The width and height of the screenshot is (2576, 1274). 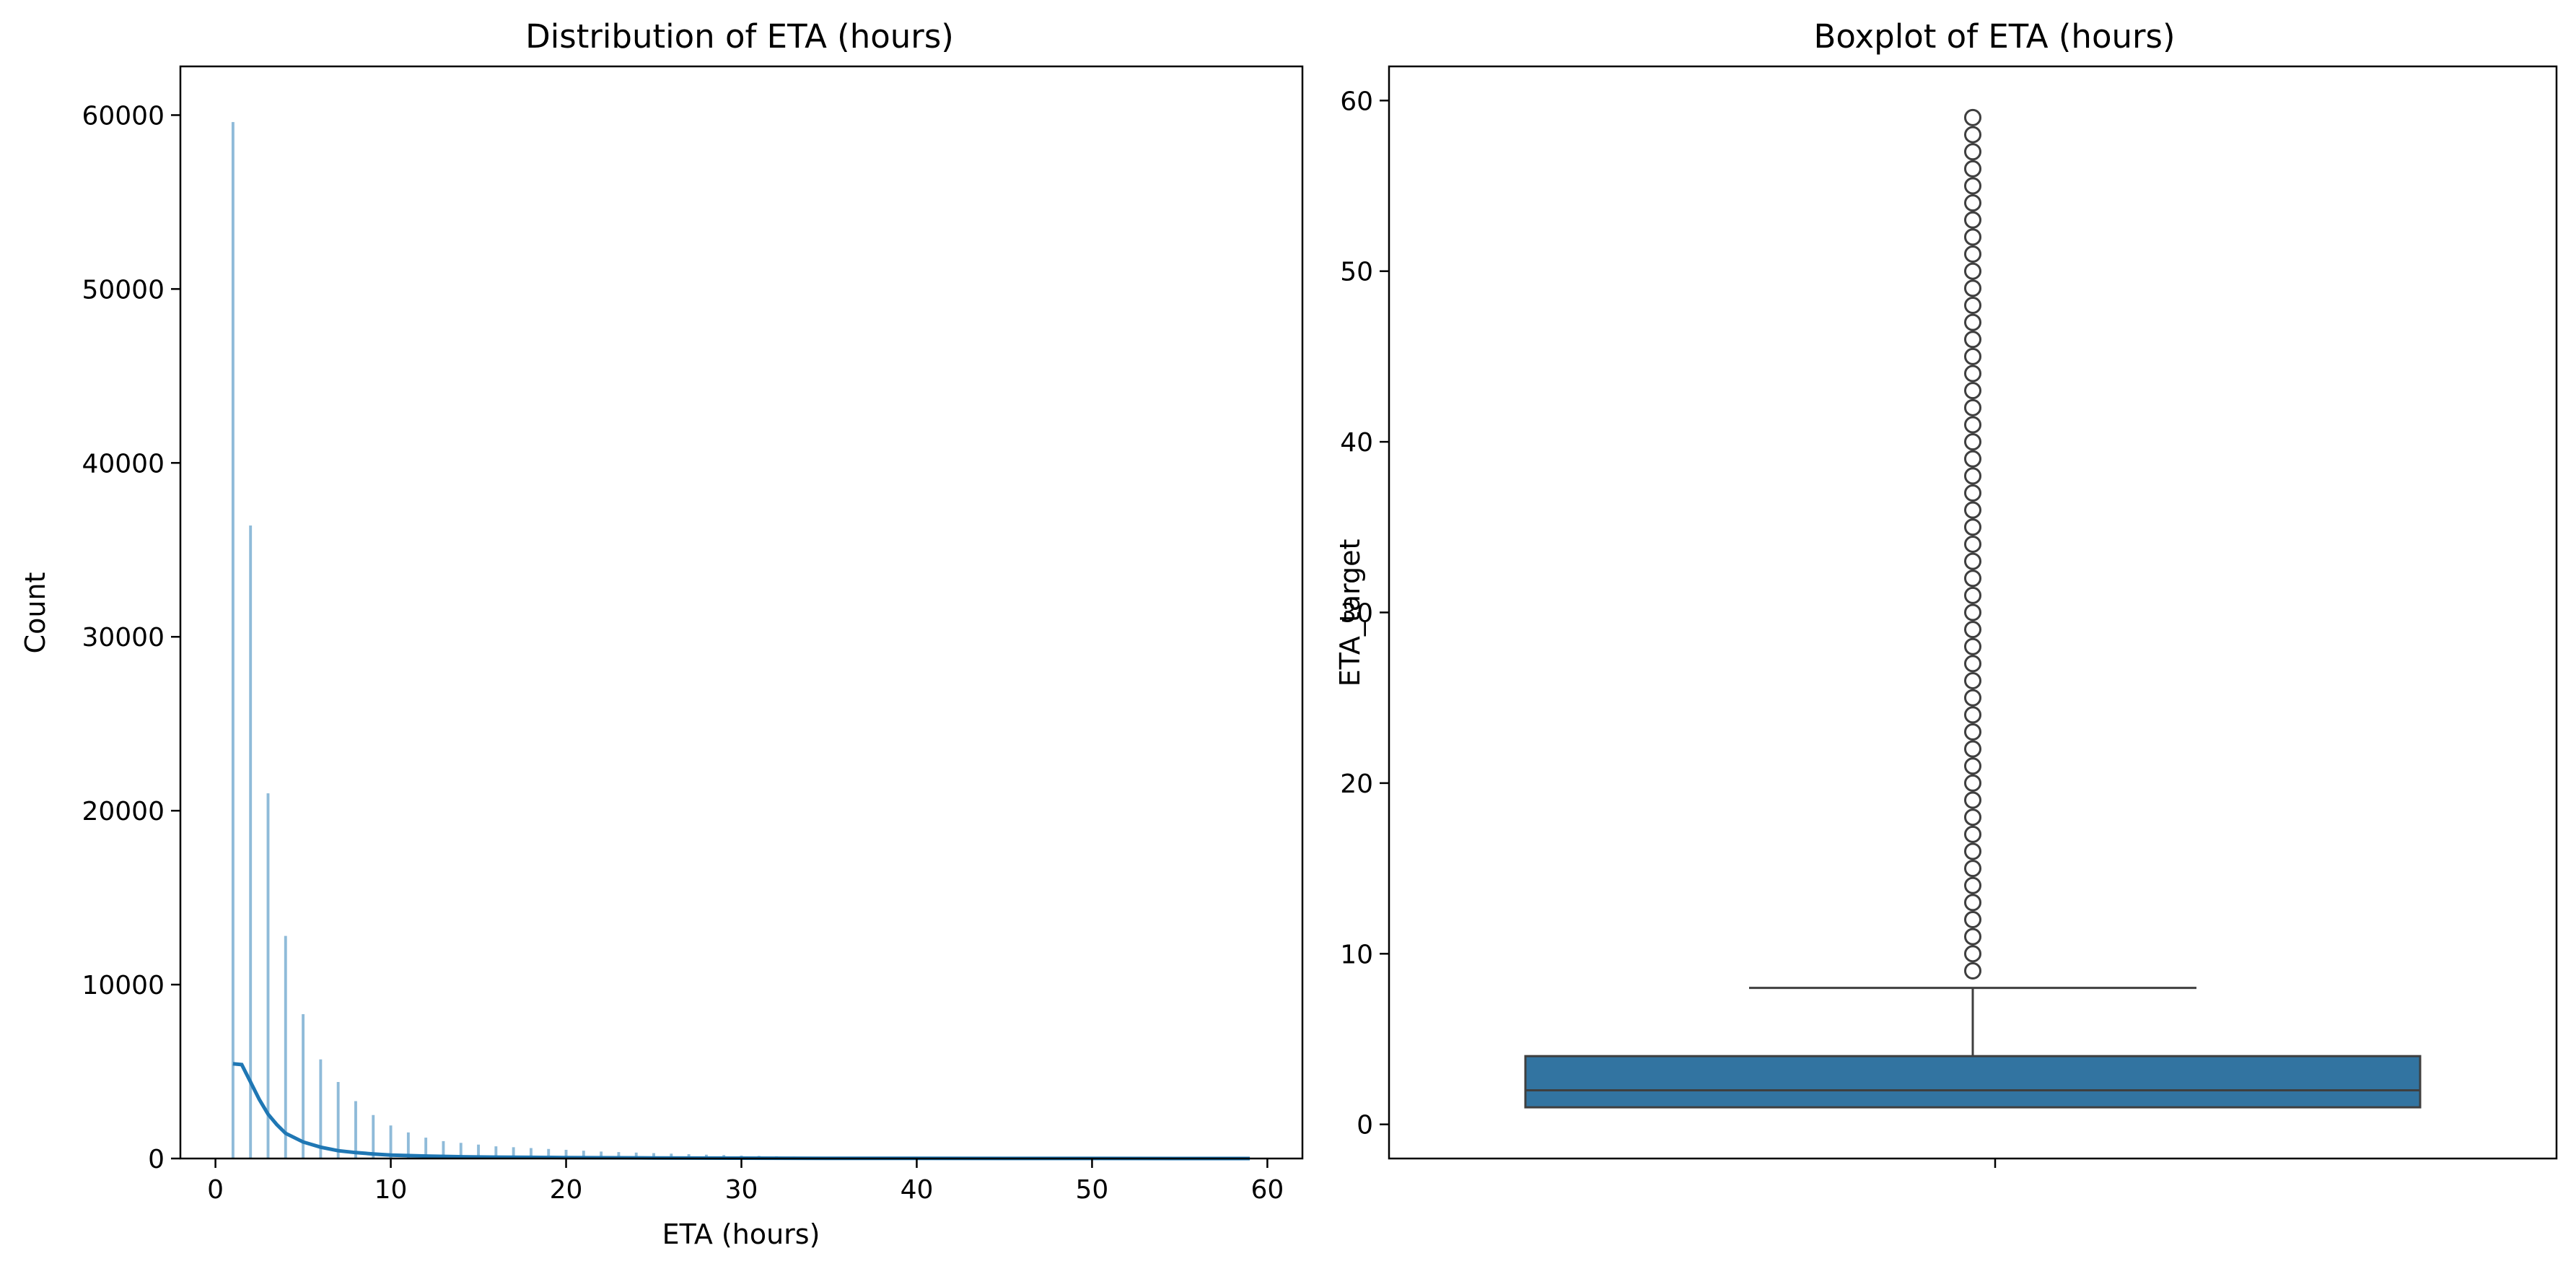 What do you see at coordinates (1356, 614) in the screenshot?
I see `y-tick-label: 30` at bounding box center [1356, 614].